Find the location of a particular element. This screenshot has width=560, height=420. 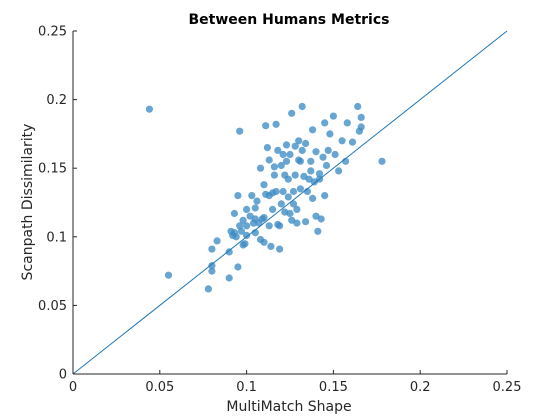

y-tick-label-4: 0.2 is located at coordinates (56, 100).